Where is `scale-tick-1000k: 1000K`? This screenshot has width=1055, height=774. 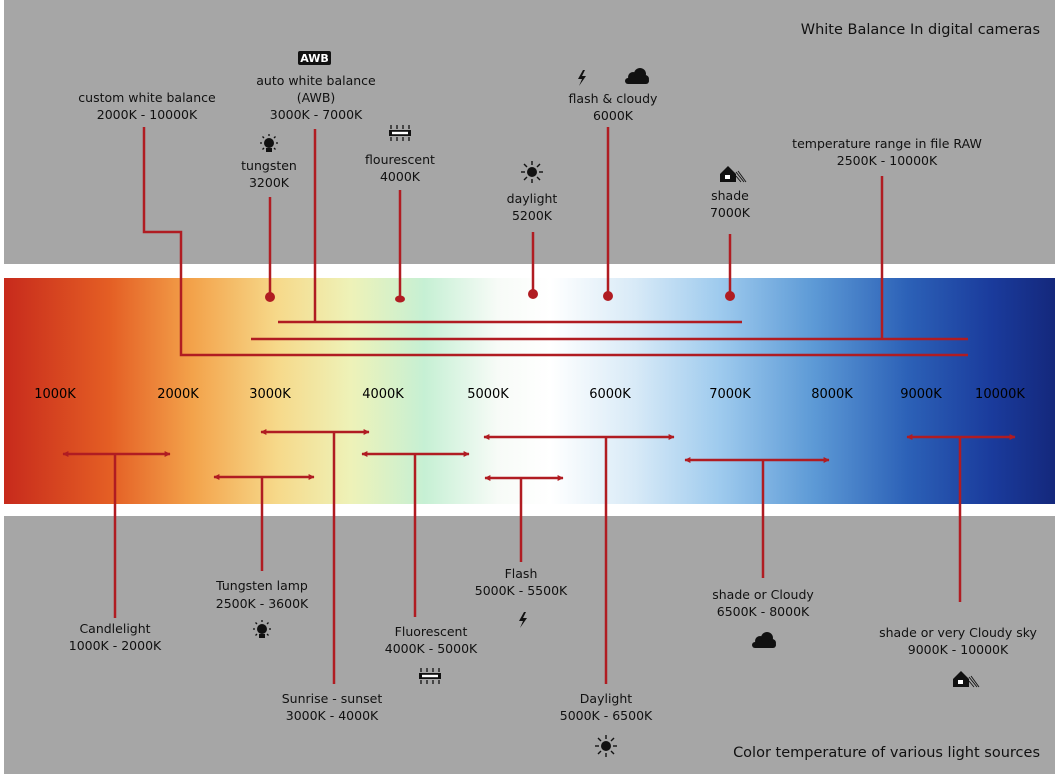
scale-tick-1000k: 1000K is located at coordinates (55, 394).